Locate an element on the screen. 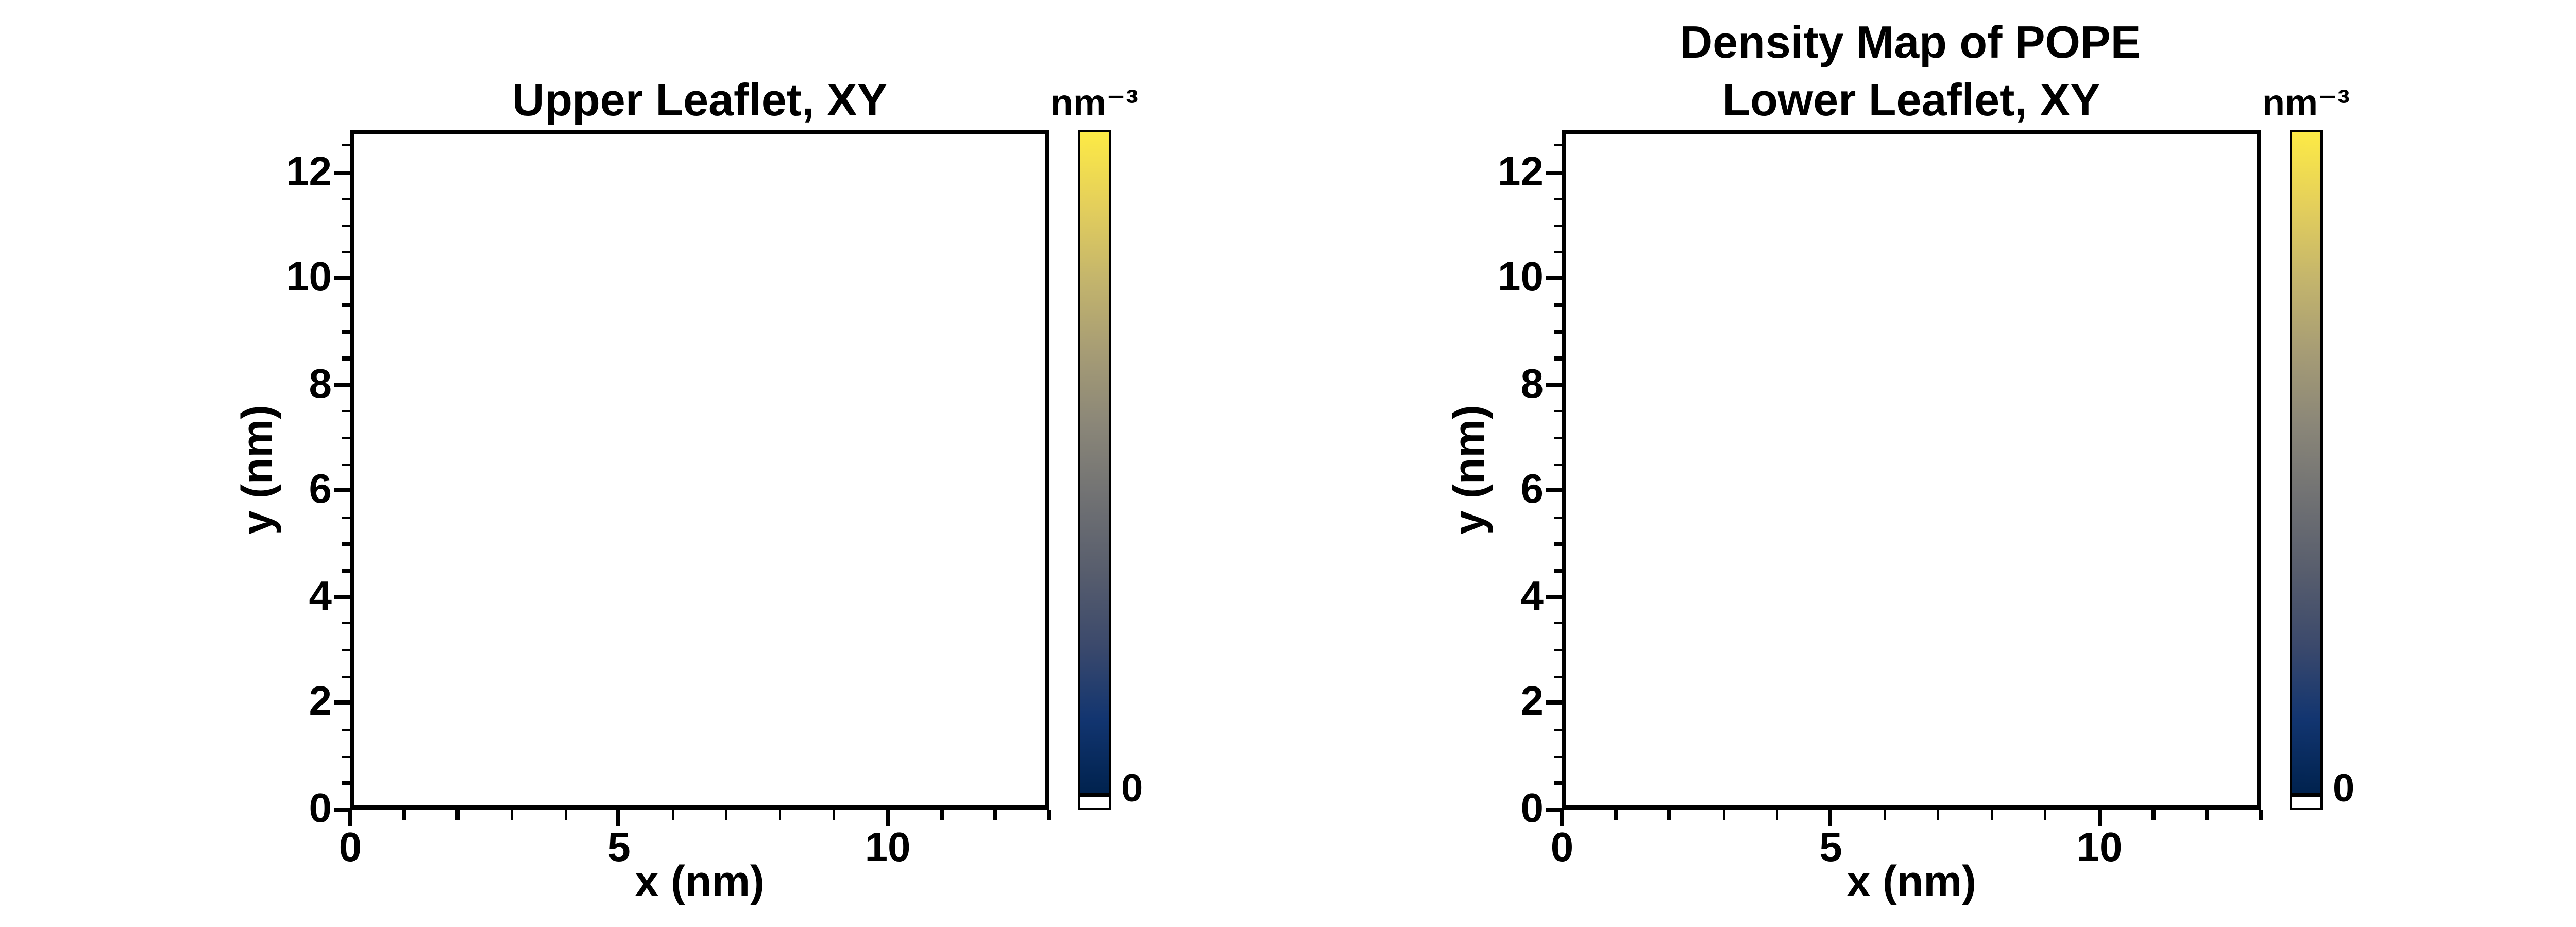 The width and height of the screenshot is (2576, 927). x-tick-label: 0 is located at coordinates (1562, 849).